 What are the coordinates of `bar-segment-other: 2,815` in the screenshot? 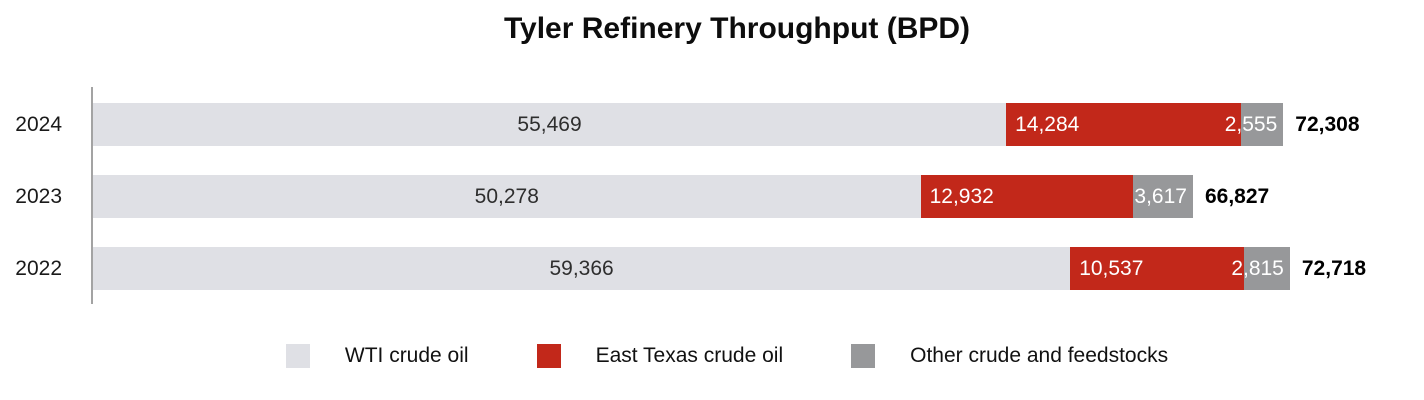 It's located at (1260, 268).